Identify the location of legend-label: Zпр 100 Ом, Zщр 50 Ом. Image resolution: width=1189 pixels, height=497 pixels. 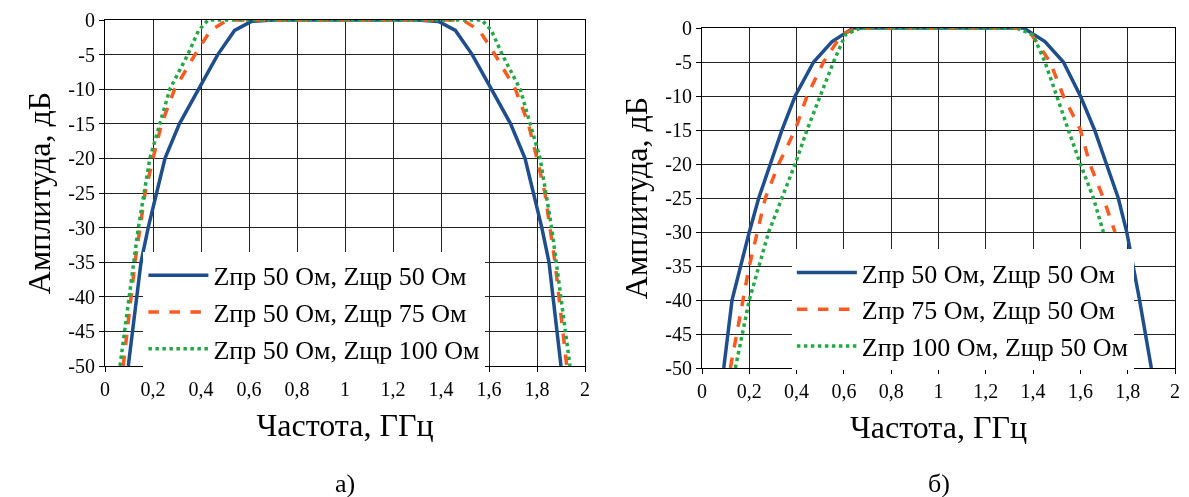
(995, 348).